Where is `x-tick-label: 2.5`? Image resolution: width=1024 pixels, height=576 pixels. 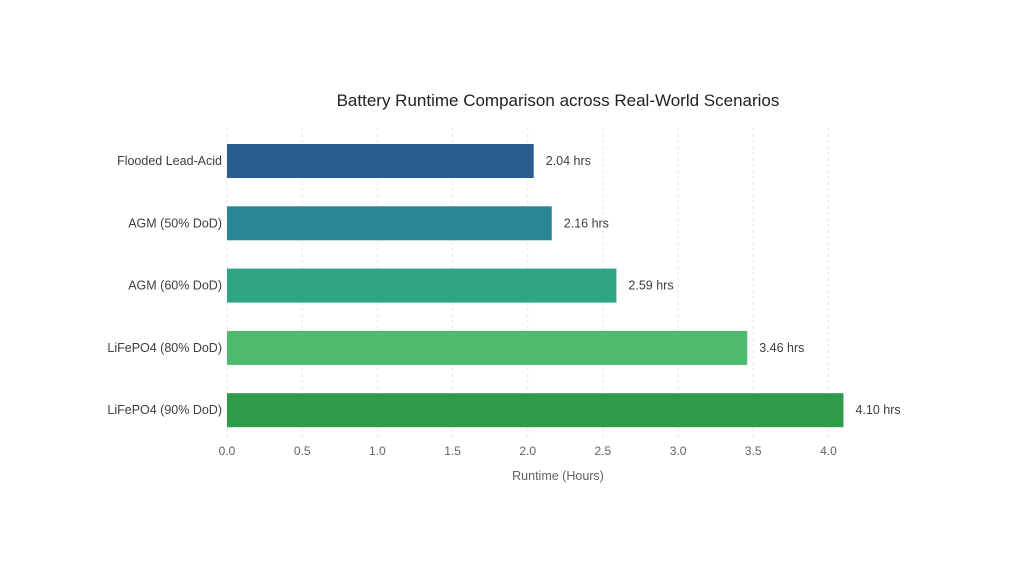
x-tick-label: 2.5 is located at coordinates (603, 451).